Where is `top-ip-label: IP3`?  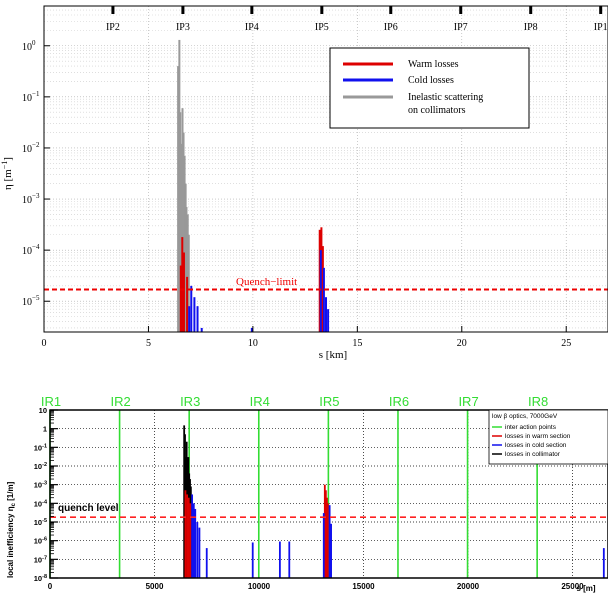 top-ip-label: IP3 is located at coordinates (183, 27).